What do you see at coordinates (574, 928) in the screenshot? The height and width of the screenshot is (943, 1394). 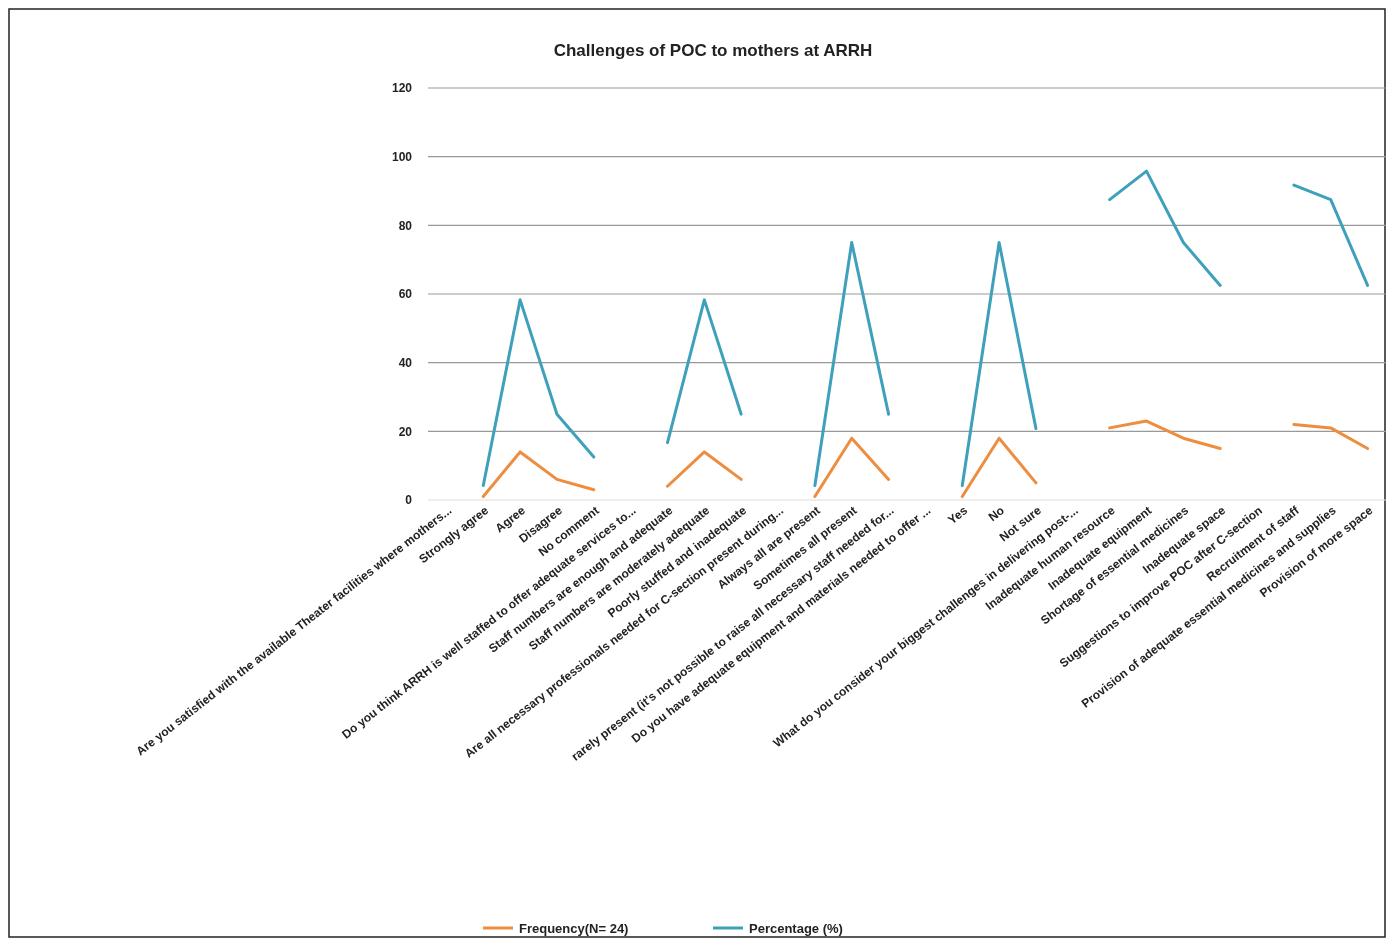 I see `legend-label: Frequency(N= 24)` at bounding box center [574, 928].